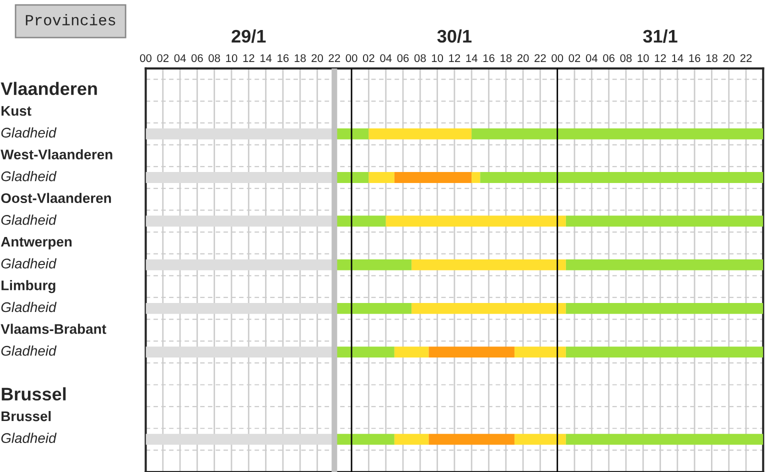  I want to click on y-tick-label: Kust, so click(17, 111).